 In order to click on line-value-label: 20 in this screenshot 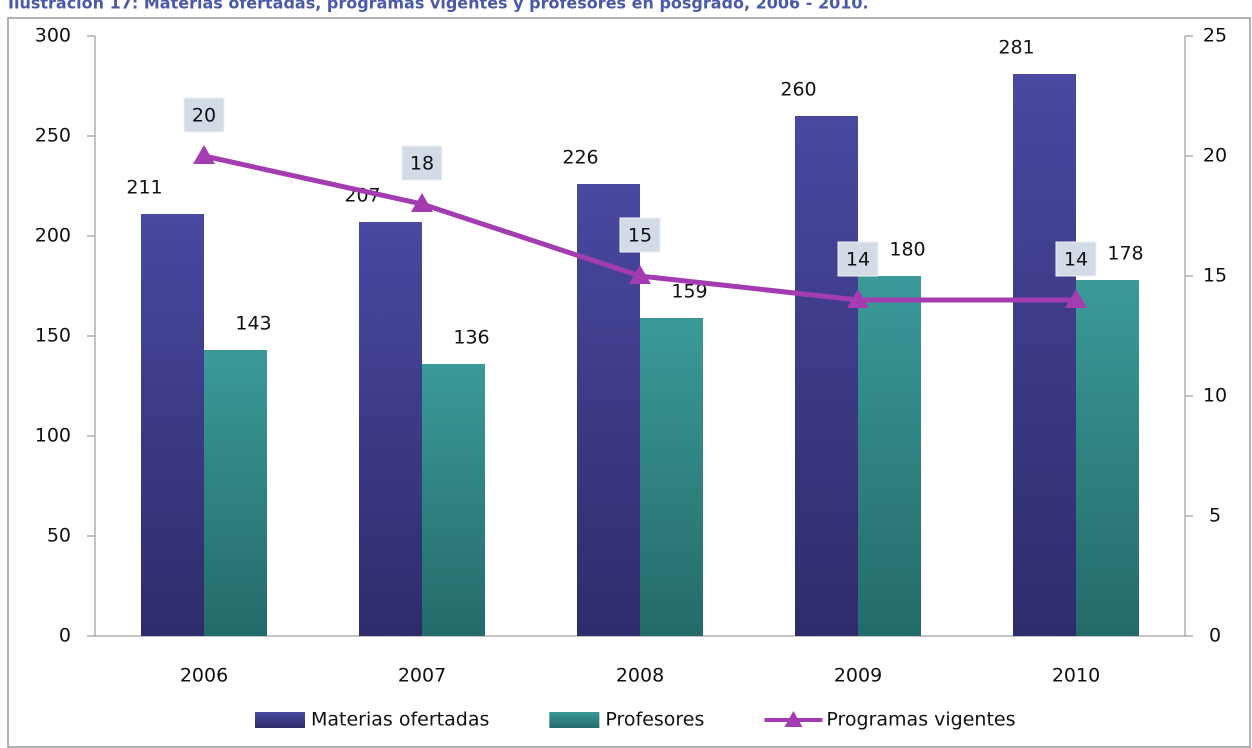, I will do `click(204, 116)`.